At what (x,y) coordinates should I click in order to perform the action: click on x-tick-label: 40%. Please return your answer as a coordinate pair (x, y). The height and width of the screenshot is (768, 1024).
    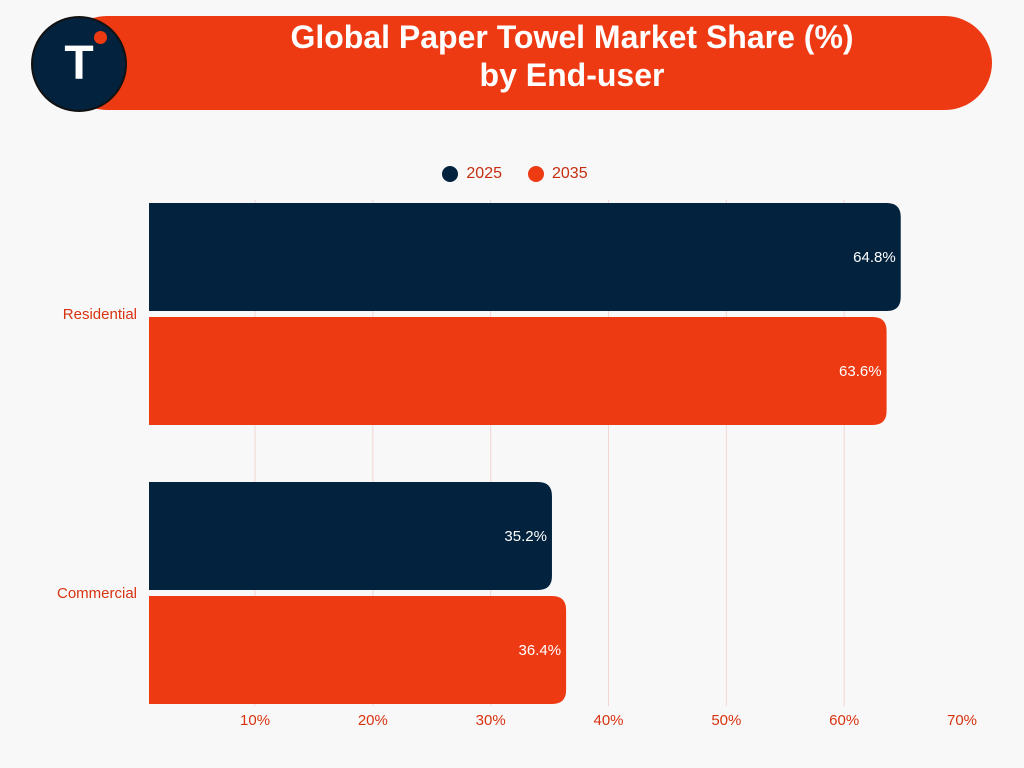
    Looking at the image, I should click on (609, 720).